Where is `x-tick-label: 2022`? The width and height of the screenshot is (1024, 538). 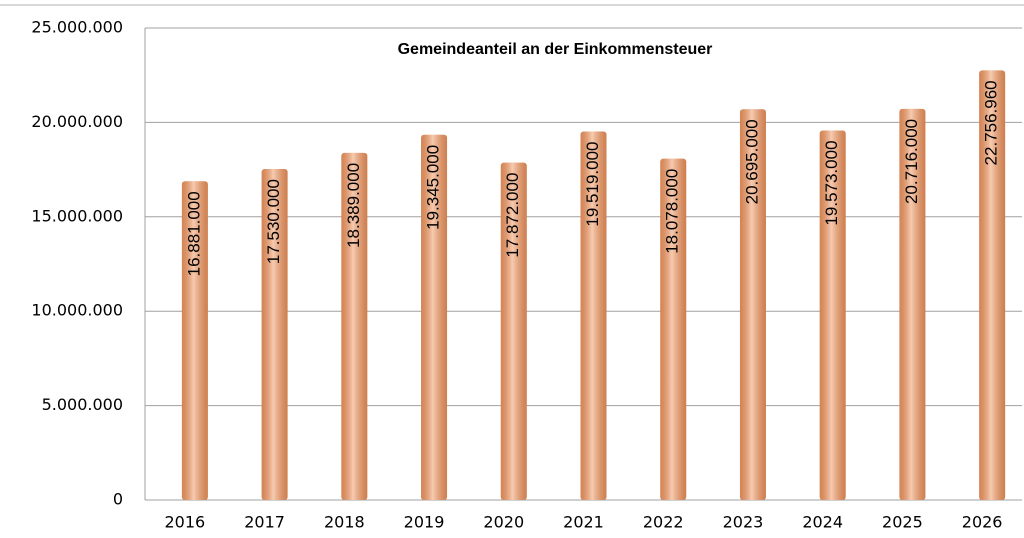 x-tick-label: 2022 is located at coordinates (663, 522).